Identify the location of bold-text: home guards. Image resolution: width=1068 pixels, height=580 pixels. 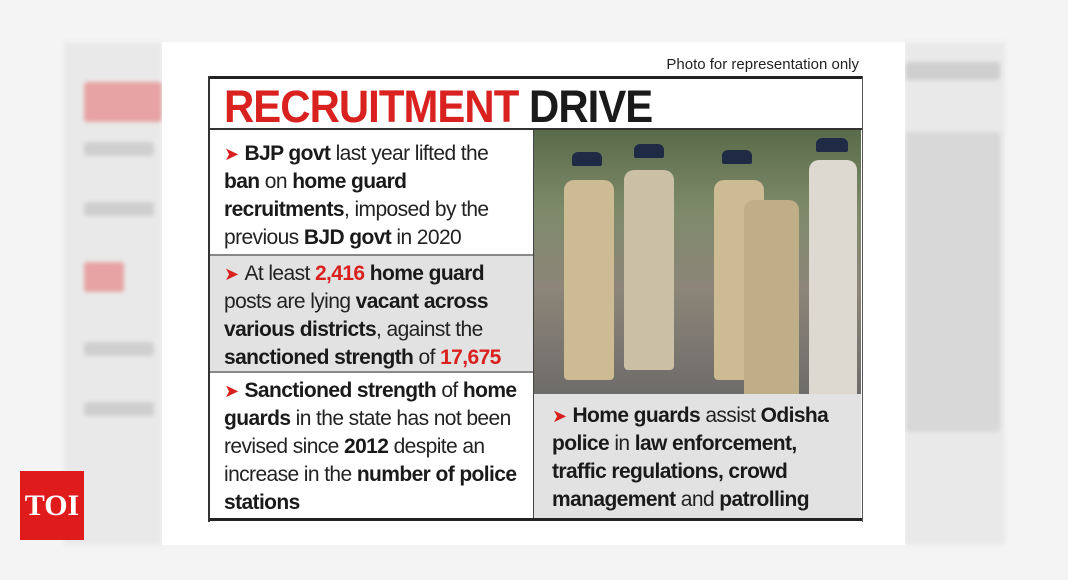
(370, 404).